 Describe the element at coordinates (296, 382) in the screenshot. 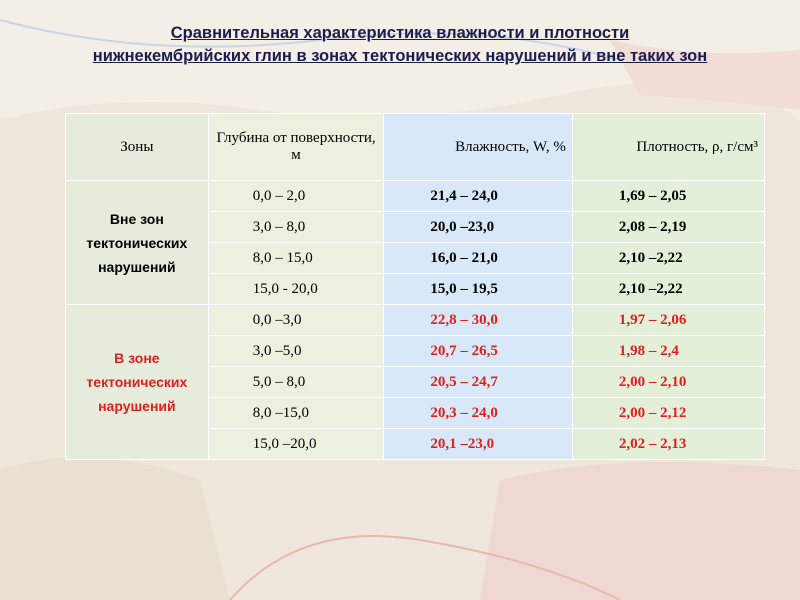

I see `cell: 5,0 – 8,0` at that location.